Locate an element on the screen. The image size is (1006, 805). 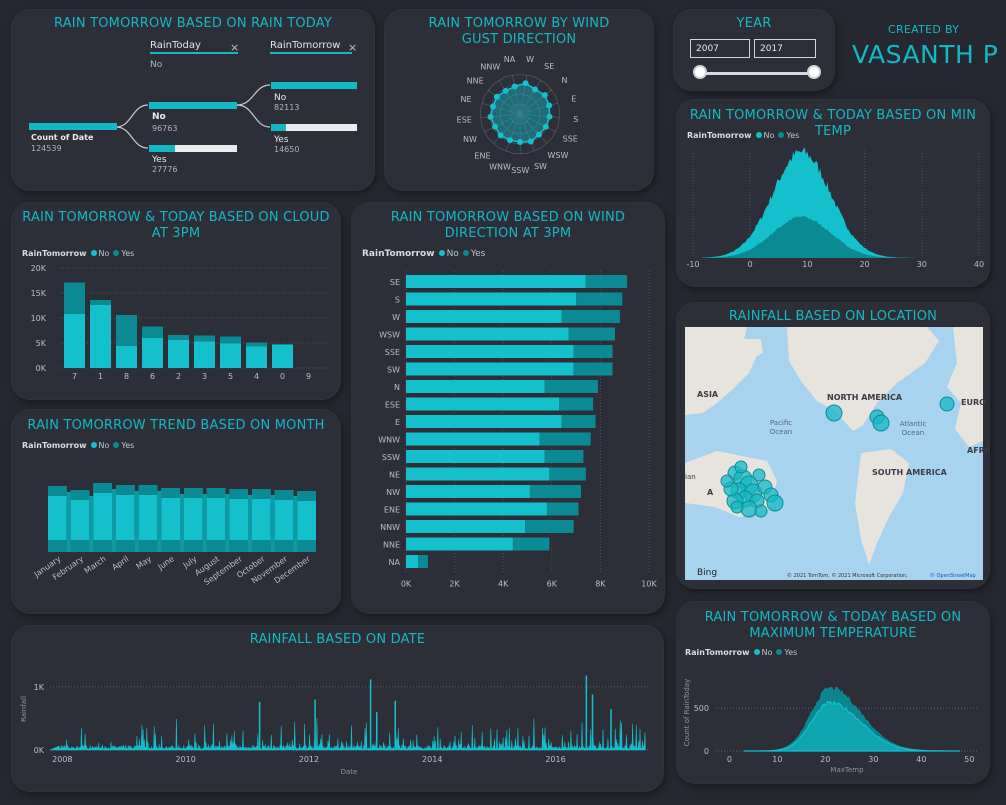
date-series-line is located at coordinates (347, 735).